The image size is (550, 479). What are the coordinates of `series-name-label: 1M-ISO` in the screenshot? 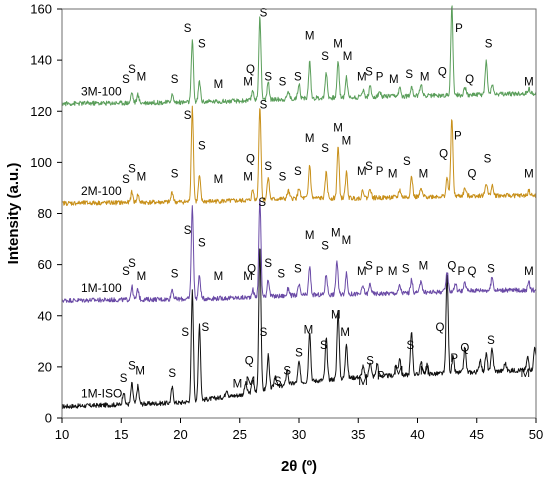 It's located at (101, 394).